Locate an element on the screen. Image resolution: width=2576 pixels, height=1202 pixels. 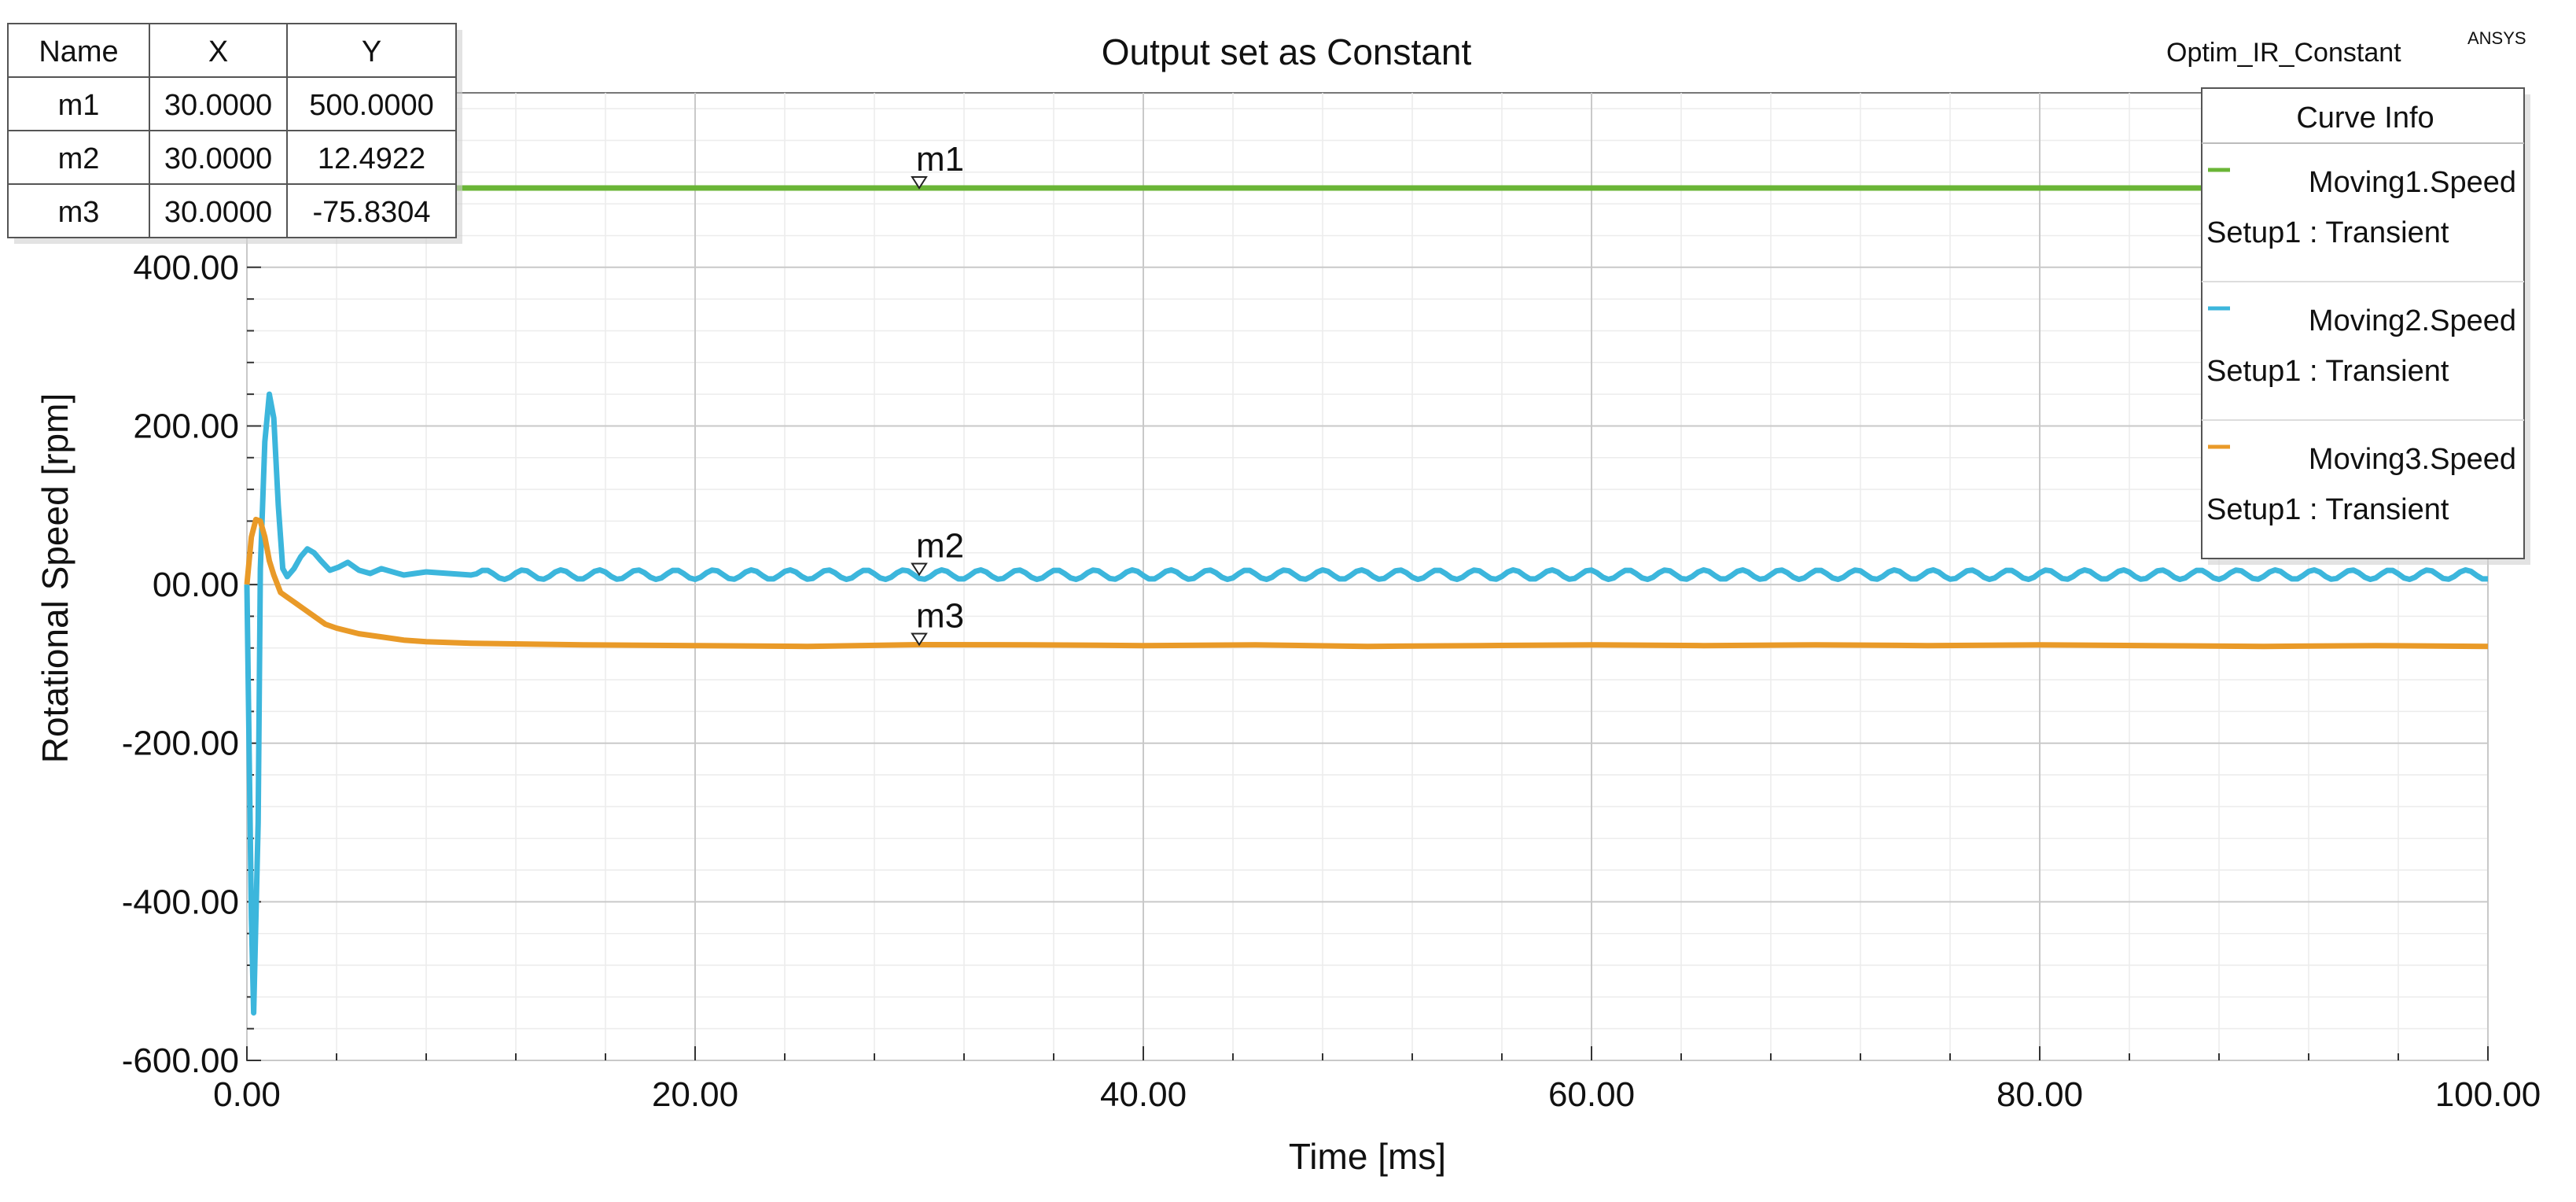
marker-table-cell: m1 is located at coordinates (79, 105).